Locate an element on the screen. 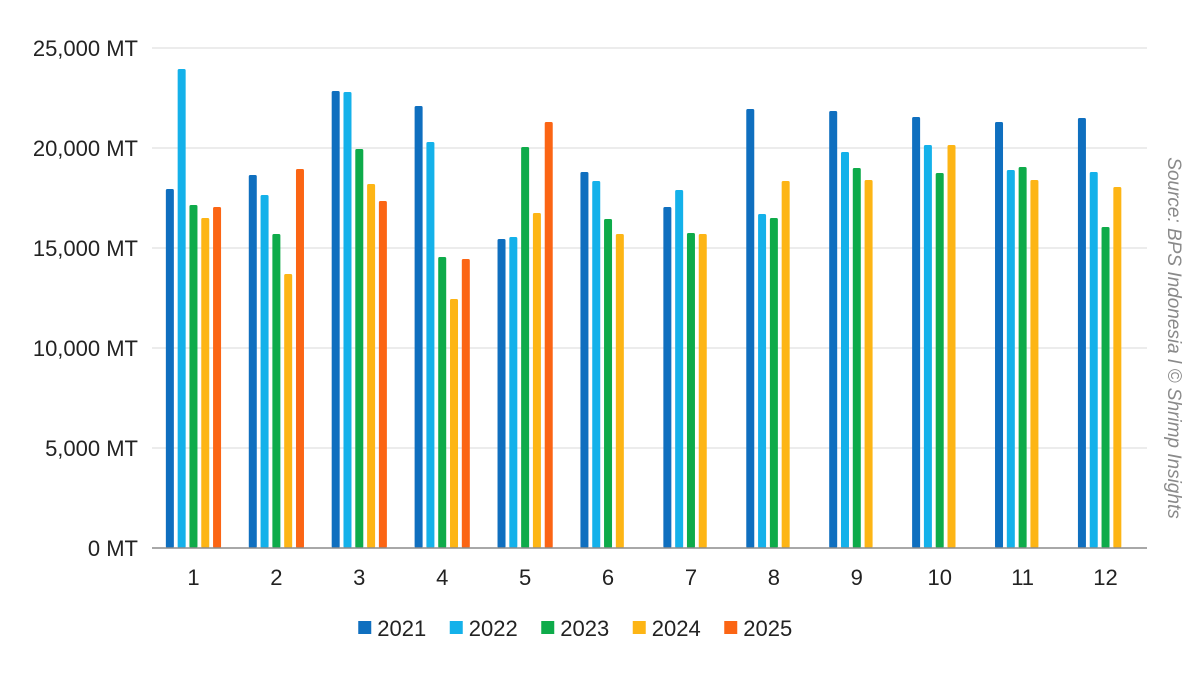 The image size is (1200, 675). legend-item-2021: 2021 is located at coordinates (392, 628).